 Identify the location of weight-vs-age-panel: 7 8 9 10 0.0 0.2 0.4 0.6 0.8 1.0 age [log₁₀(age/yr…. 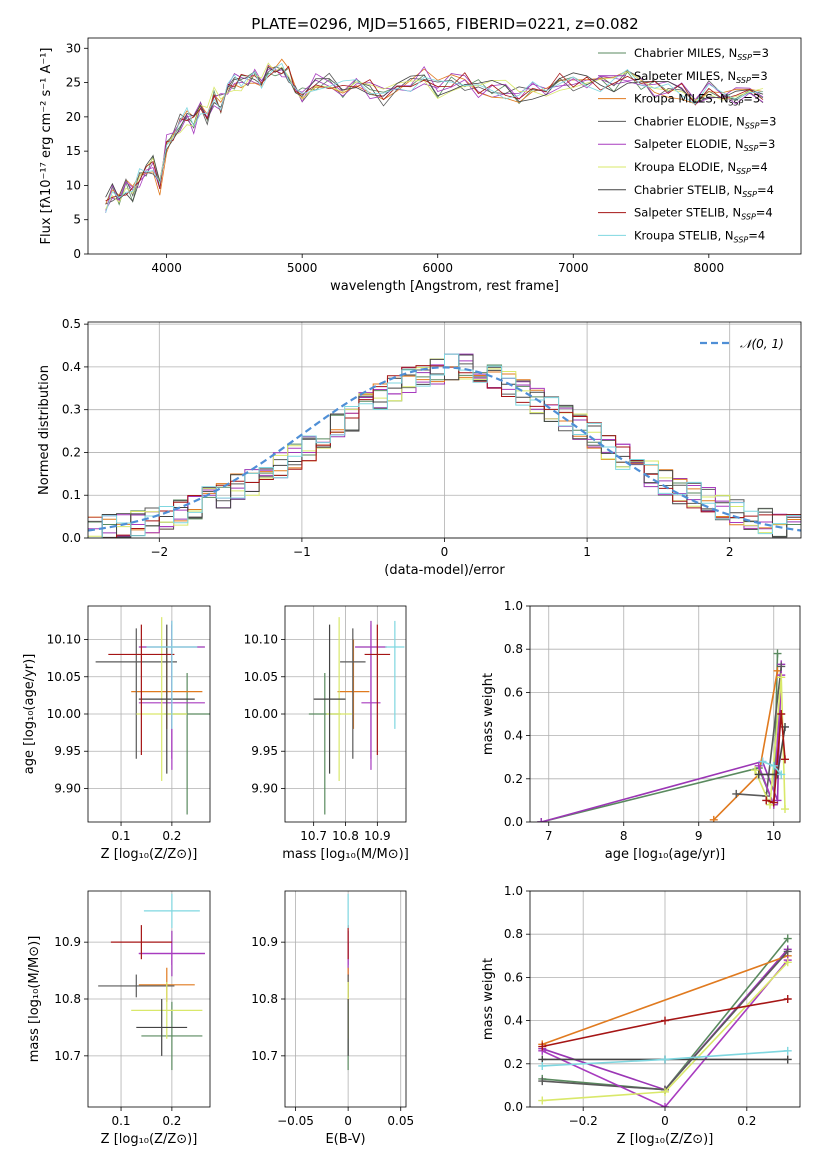
(641, 730).